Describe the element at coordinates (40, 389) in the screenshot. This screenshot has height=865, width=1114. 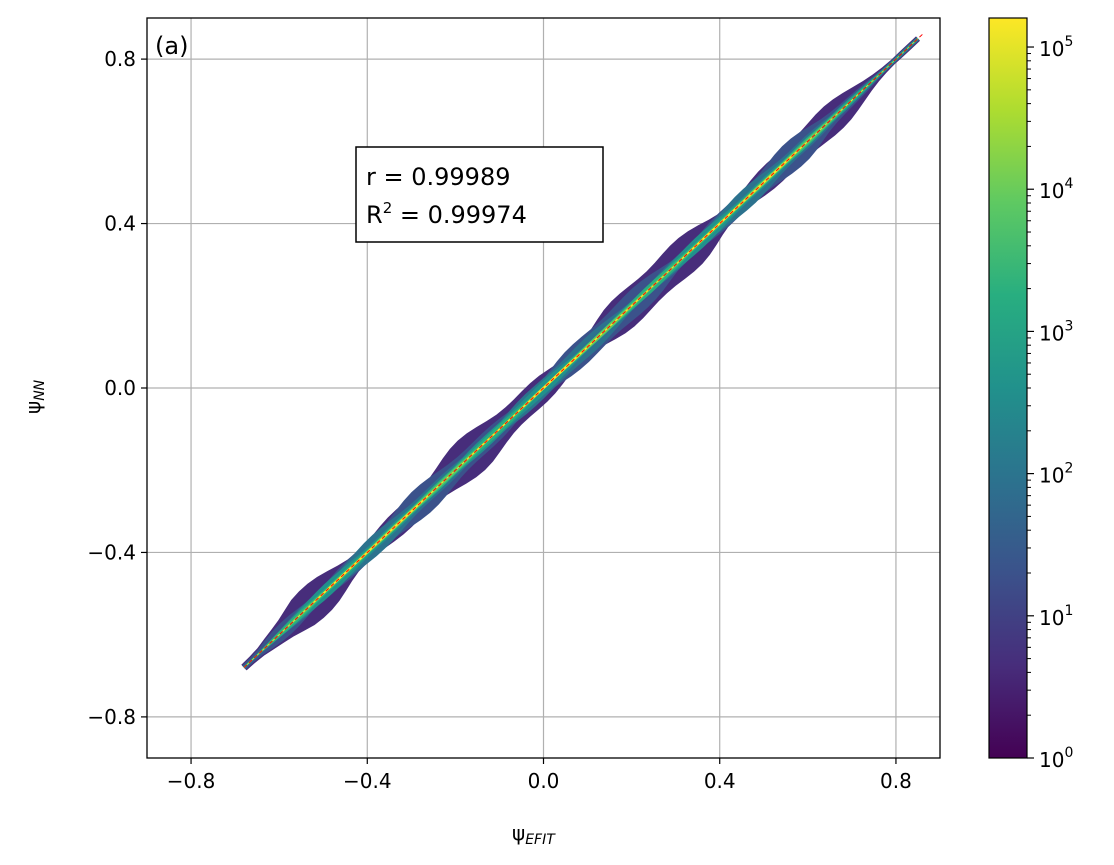
I see `y-axis-label-sub: NN` at that location.